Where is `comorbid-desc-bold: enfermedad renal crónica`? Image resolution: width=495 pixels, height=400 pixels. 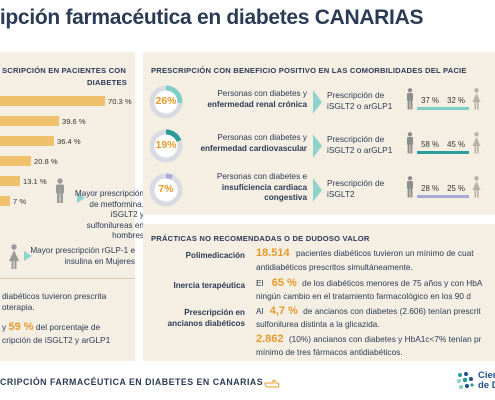
comorbid-desc-bold: enfermedad renal crónica is located at coordinates (257, 104).